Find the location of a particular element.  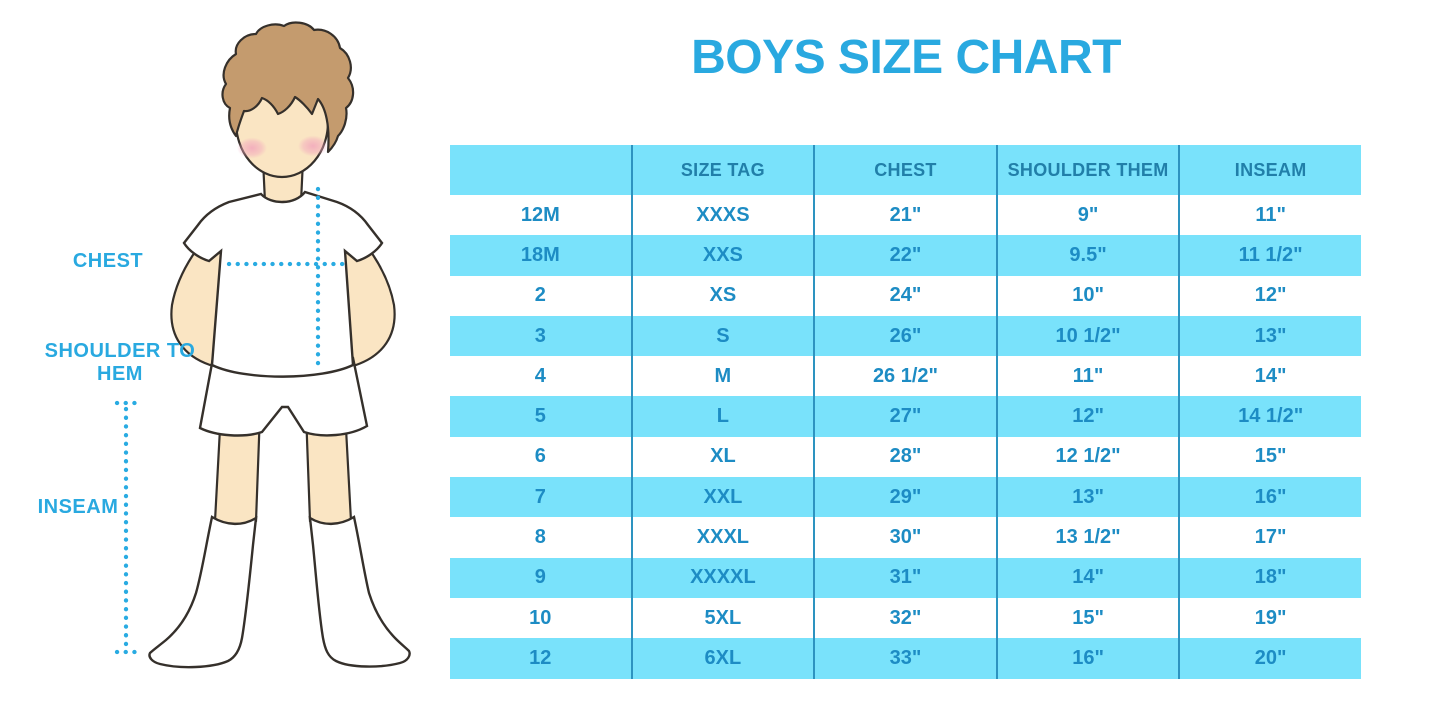

table-cell: 8 is located at coordinates (540, 537).